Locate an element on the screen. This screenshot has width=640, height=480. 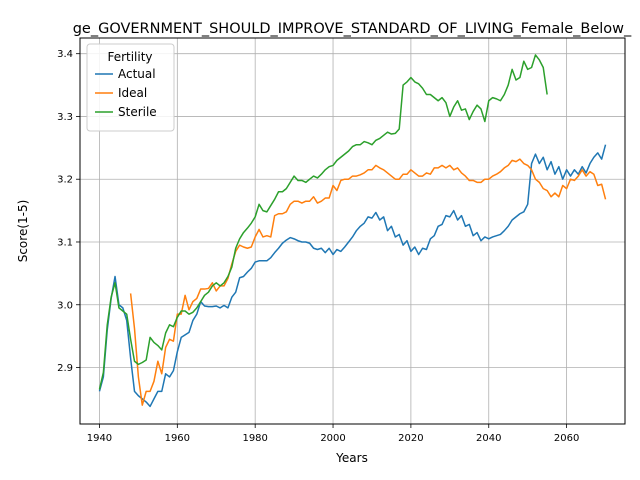
legend-title: Fertility is located at coordinates (129, 57).